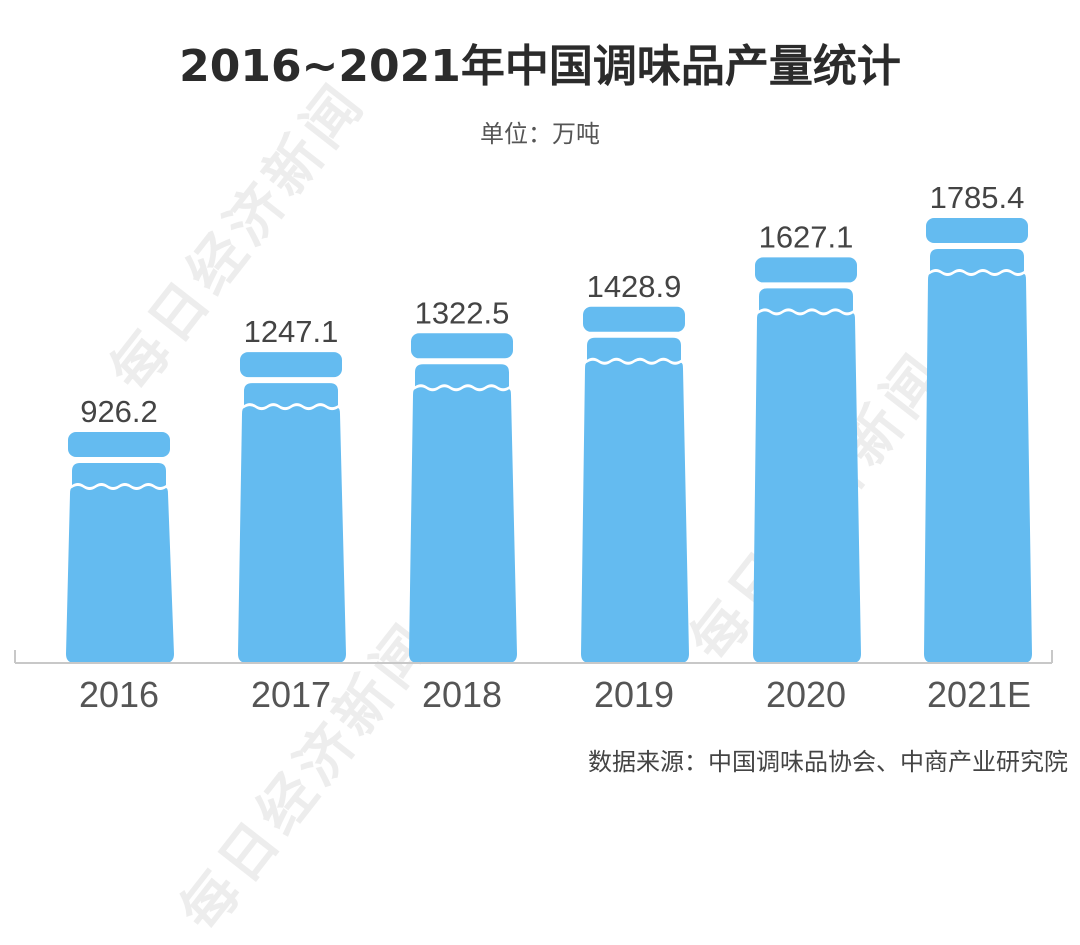 This screenshot has height=945, width=1080. I want to click on value-label: 926.2, so click(119, 411).